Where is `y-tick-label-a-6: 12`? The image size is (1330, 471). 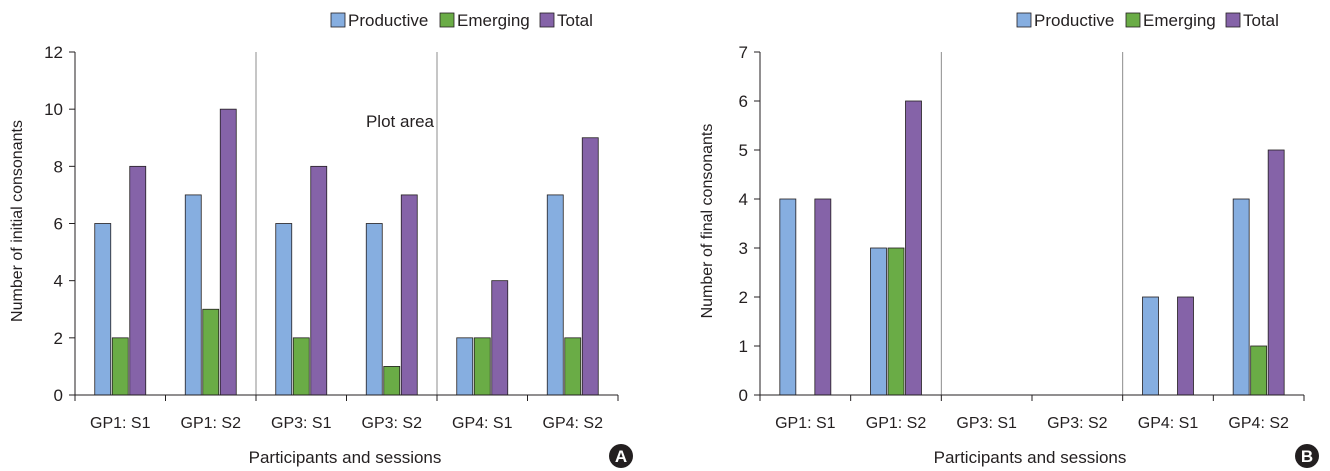
y-tick-label-a-6: 12 is located at coordinates (53, 52).